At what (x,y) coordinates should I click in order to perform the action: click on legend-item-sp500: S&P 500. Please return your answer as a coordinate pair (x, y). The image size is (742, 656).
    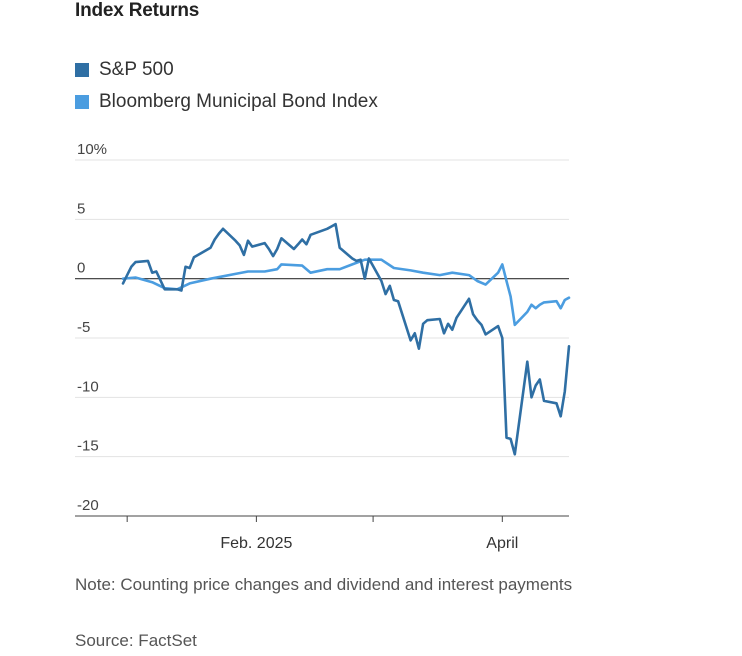
    Looking at the image, I should click on (226, 70).